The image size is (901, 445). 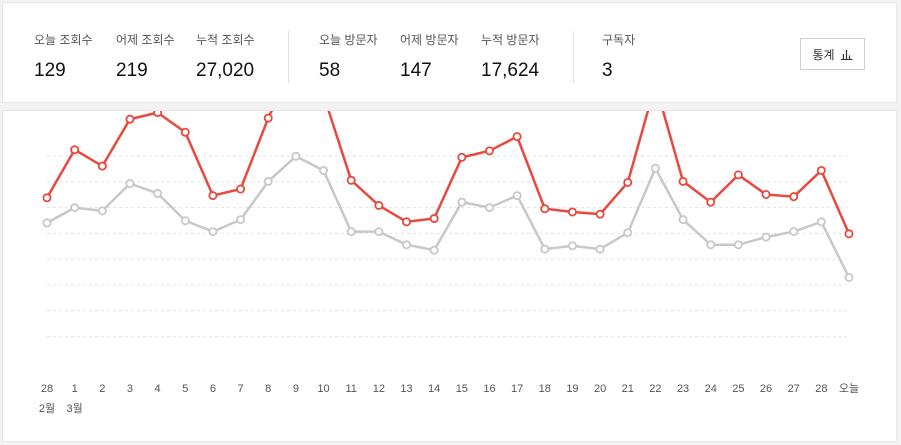 I want to click on statistics-button: 통계, so click(x=832, y=54).